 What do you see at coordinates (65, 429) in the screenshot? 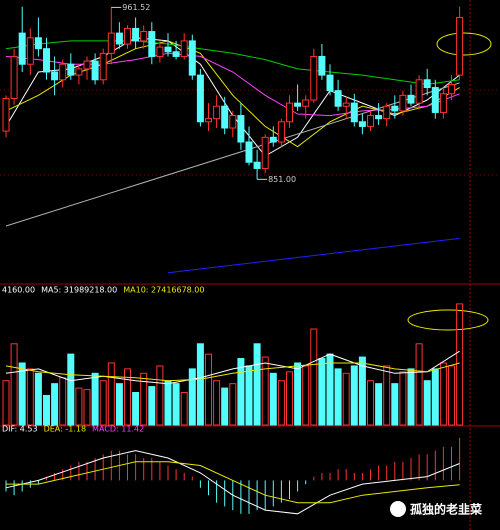
I see `panel-header: DEA: -1.18` at bounding box center [65, 429].